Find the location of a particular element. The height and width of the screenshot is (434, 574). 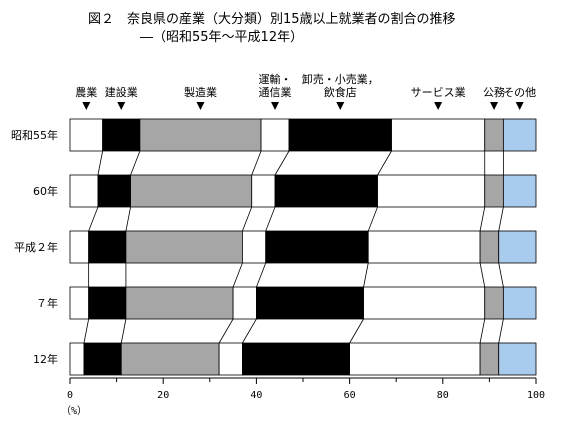

x-axis: 0 20 40 60 80 100 （%） is located at coordinates (303, 397).